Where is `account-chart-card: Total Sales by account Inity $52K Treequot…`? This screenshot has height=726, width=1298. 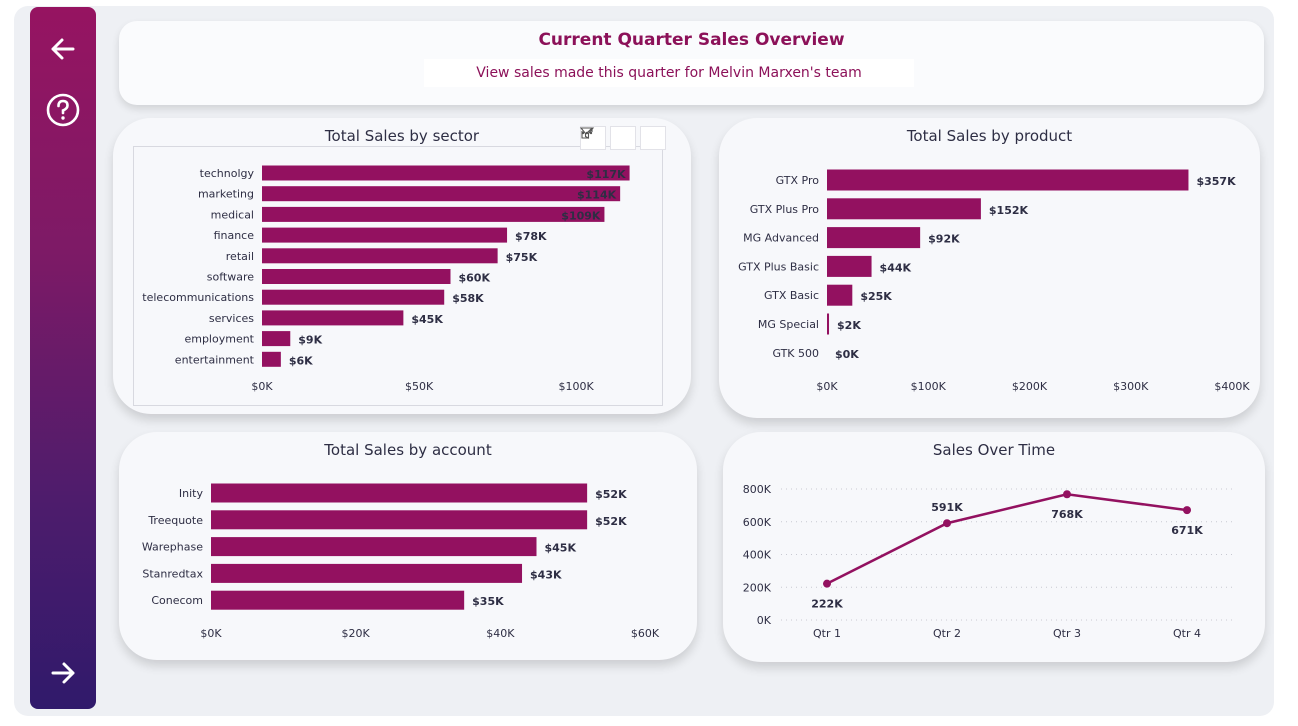
account-chart-card: Total Sales by account Inity $52K Treequot… is located at coordinates (408, 546).